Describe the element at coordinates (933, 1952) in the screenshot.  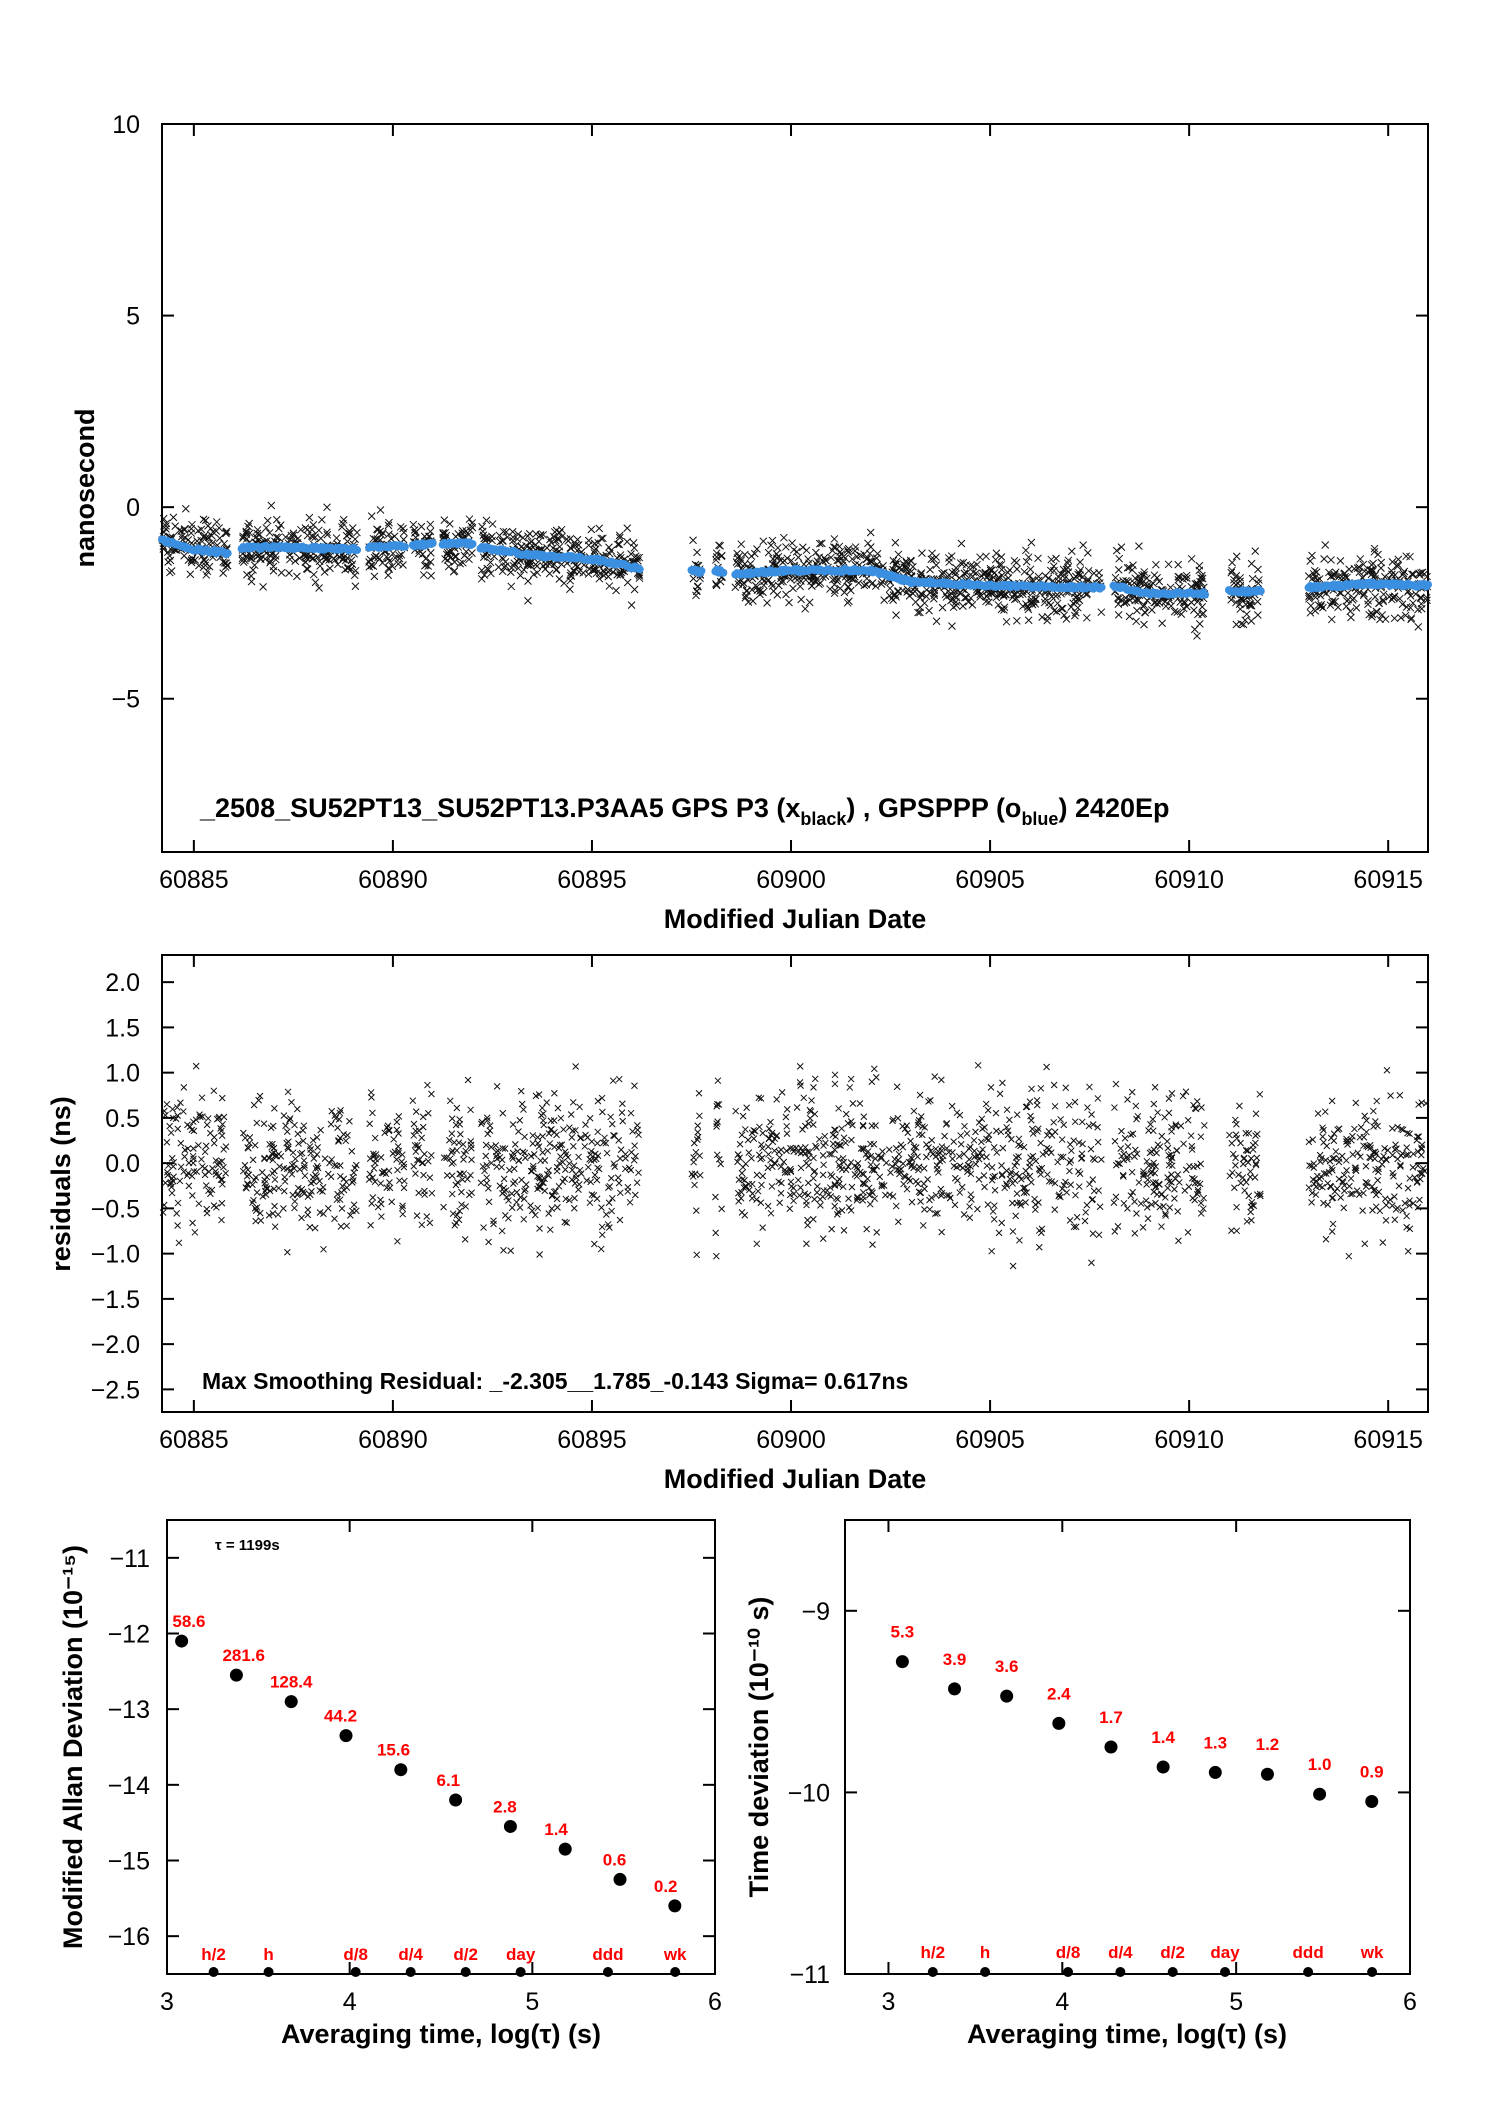
I see `tdev-timescale-label: h/2` at that location.